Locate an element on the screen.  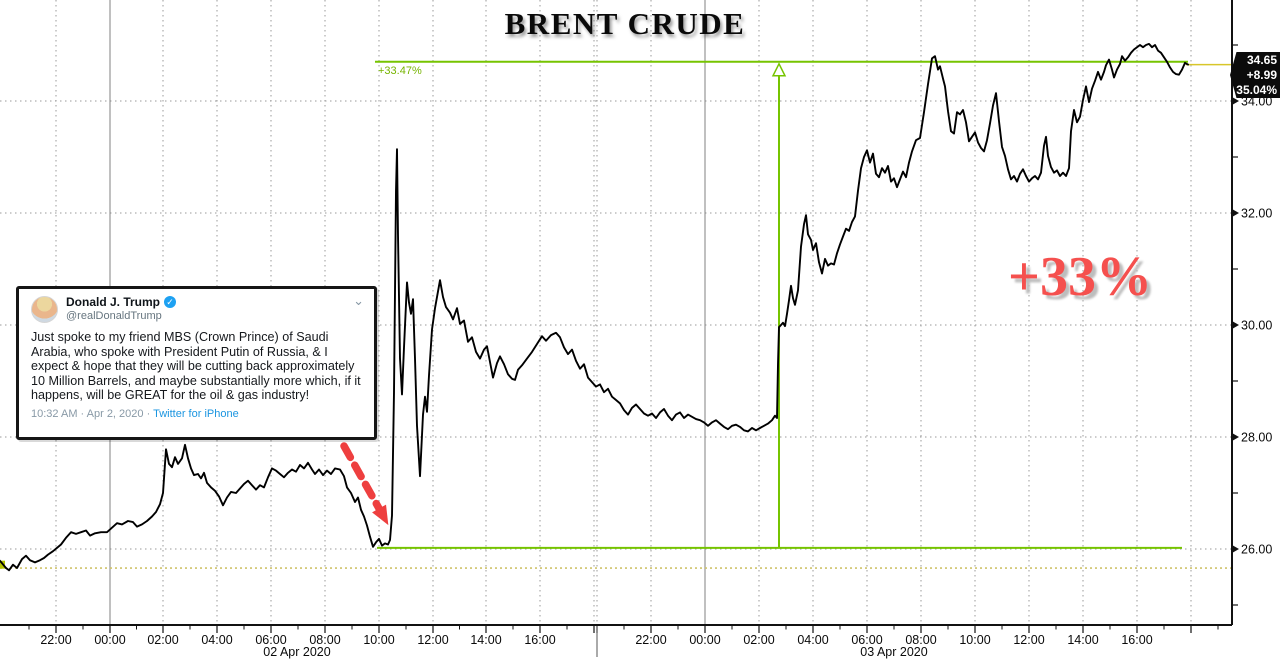
x-date-label: 02 Apr 2020 is located at coordinates (296, 652).